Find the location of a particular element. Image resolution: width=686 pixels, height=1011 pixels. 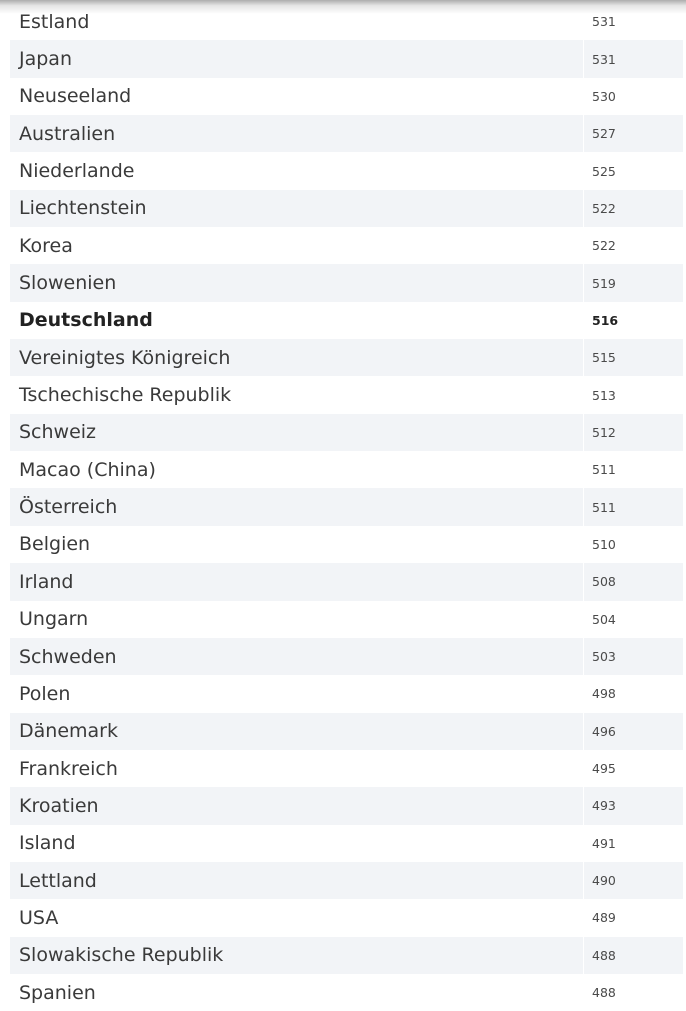

country-name: Österreich is located at coordinates (297, 507).